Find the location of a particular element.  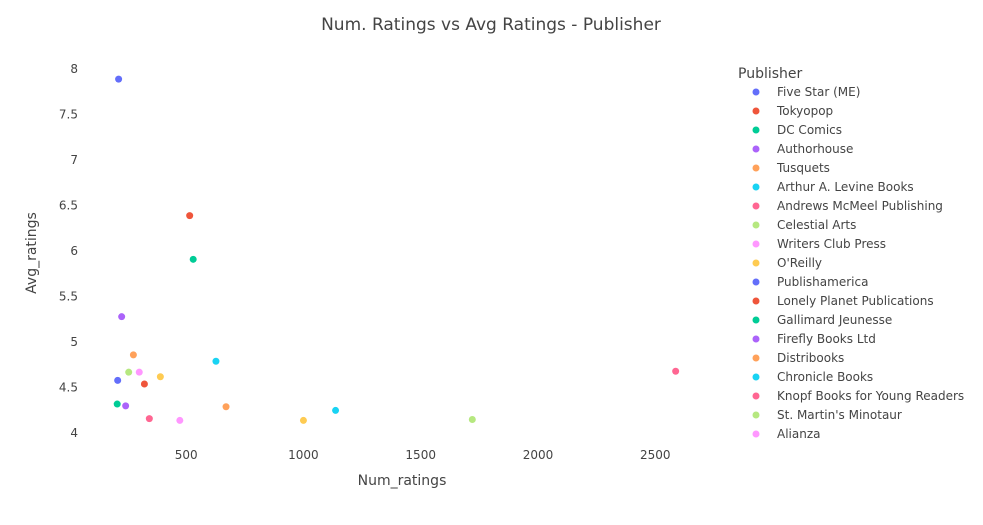

legend-label: Celestial Arts is located at coordinates (816, 225).